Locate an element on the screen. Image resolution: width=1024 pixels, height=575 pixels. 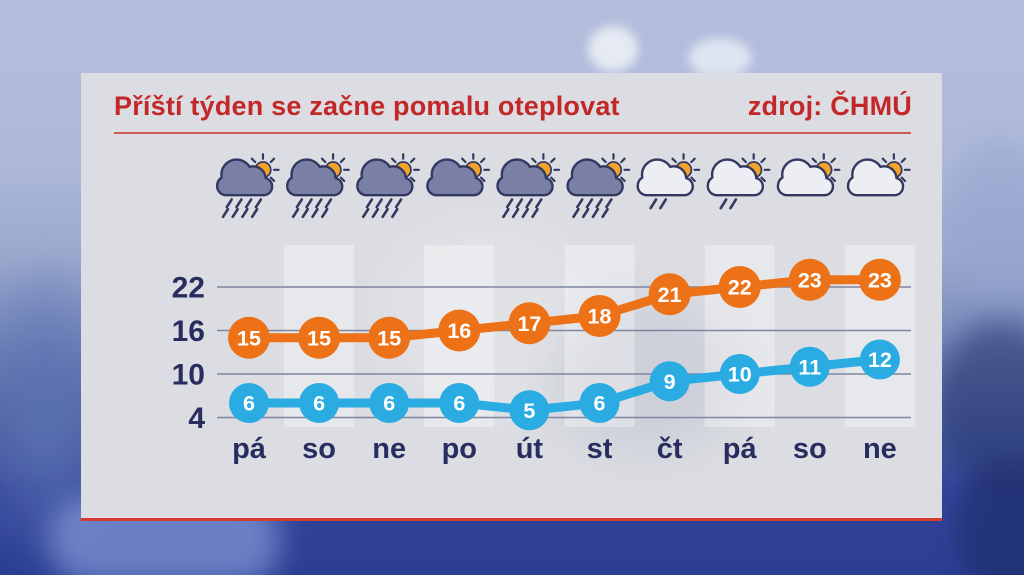
data-point-value: 18 is located at coordinates (600, 317).